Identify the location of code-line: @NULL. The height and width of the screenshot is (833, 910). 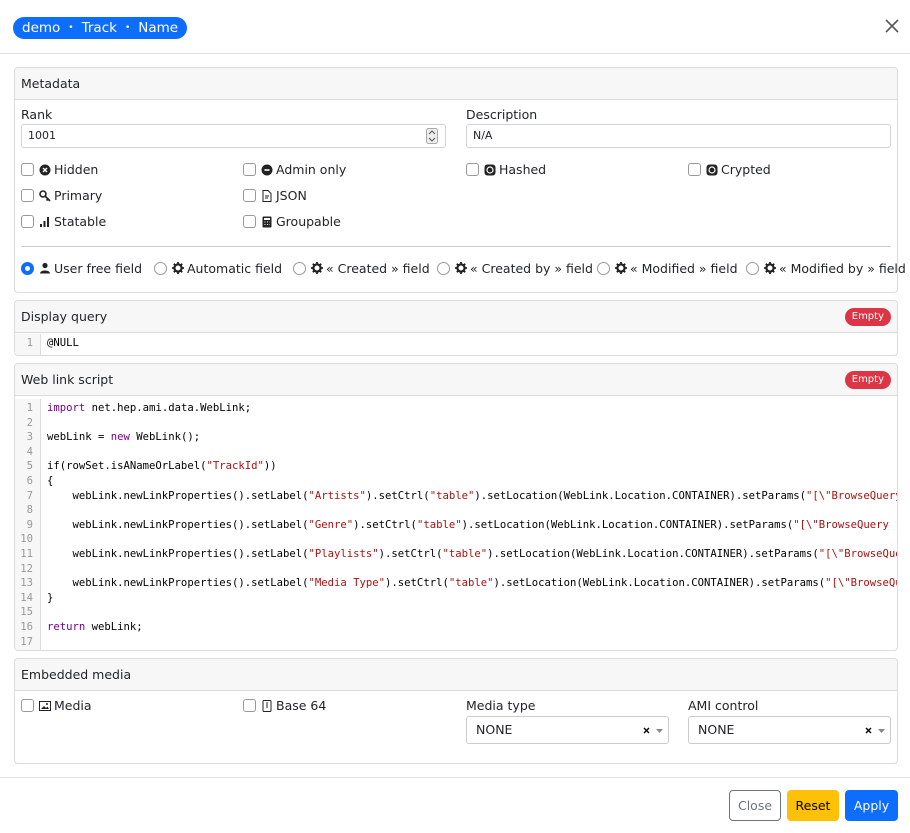
(63, 343).